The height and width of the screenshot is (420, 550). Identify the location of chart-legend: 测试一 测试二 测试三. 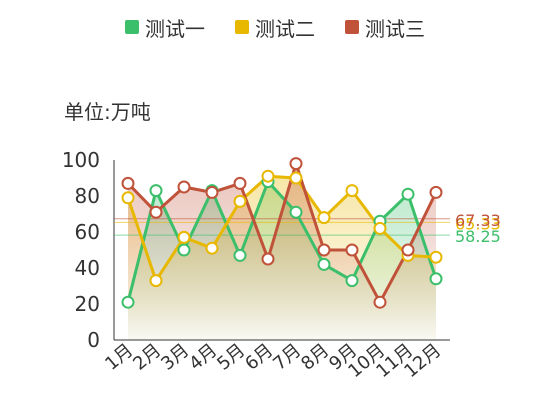
(275, 27).